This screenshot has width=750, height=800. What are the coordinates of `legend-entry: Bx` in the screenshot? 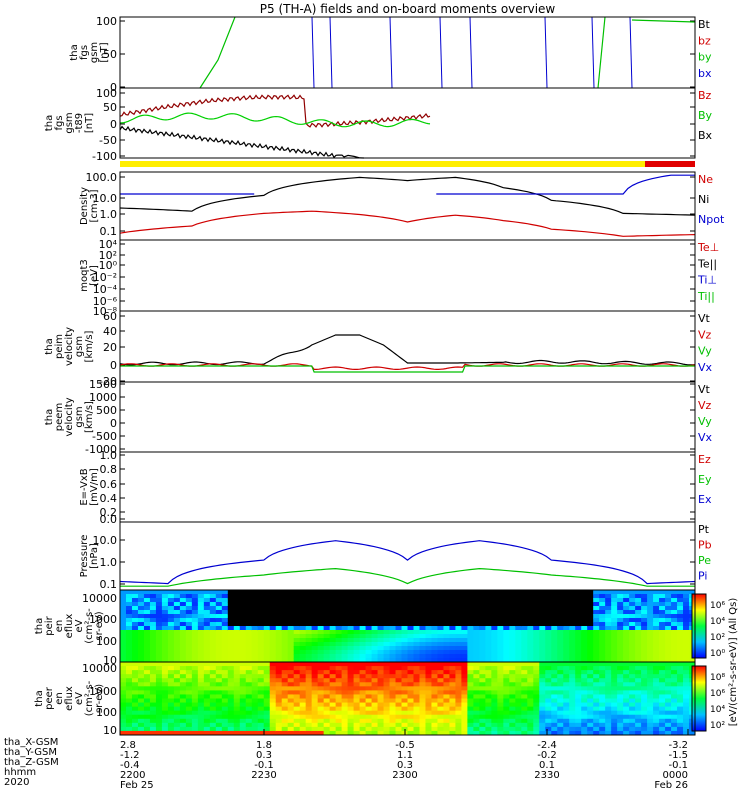 It's located at (705, 135).